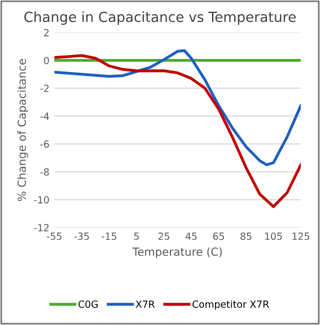 This screenshot has width=320, height=325. I want to click on y-tick-label: -10, so click(41, 200).